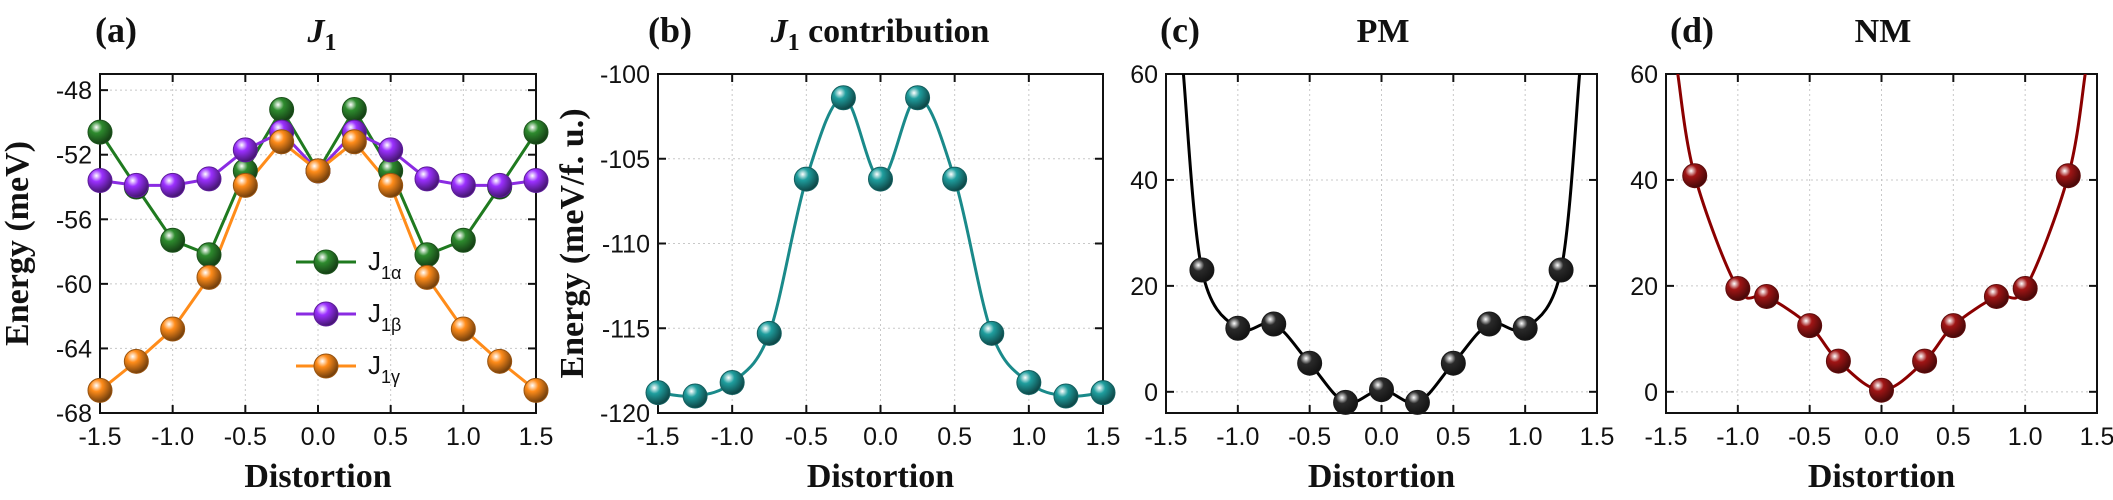 This screenshot has width=2113, height=500. What do you see at coordinates (348, 316) in the screenshot?
I see `legend: J1α J1β J1γ` at bounding box center [348, 316].